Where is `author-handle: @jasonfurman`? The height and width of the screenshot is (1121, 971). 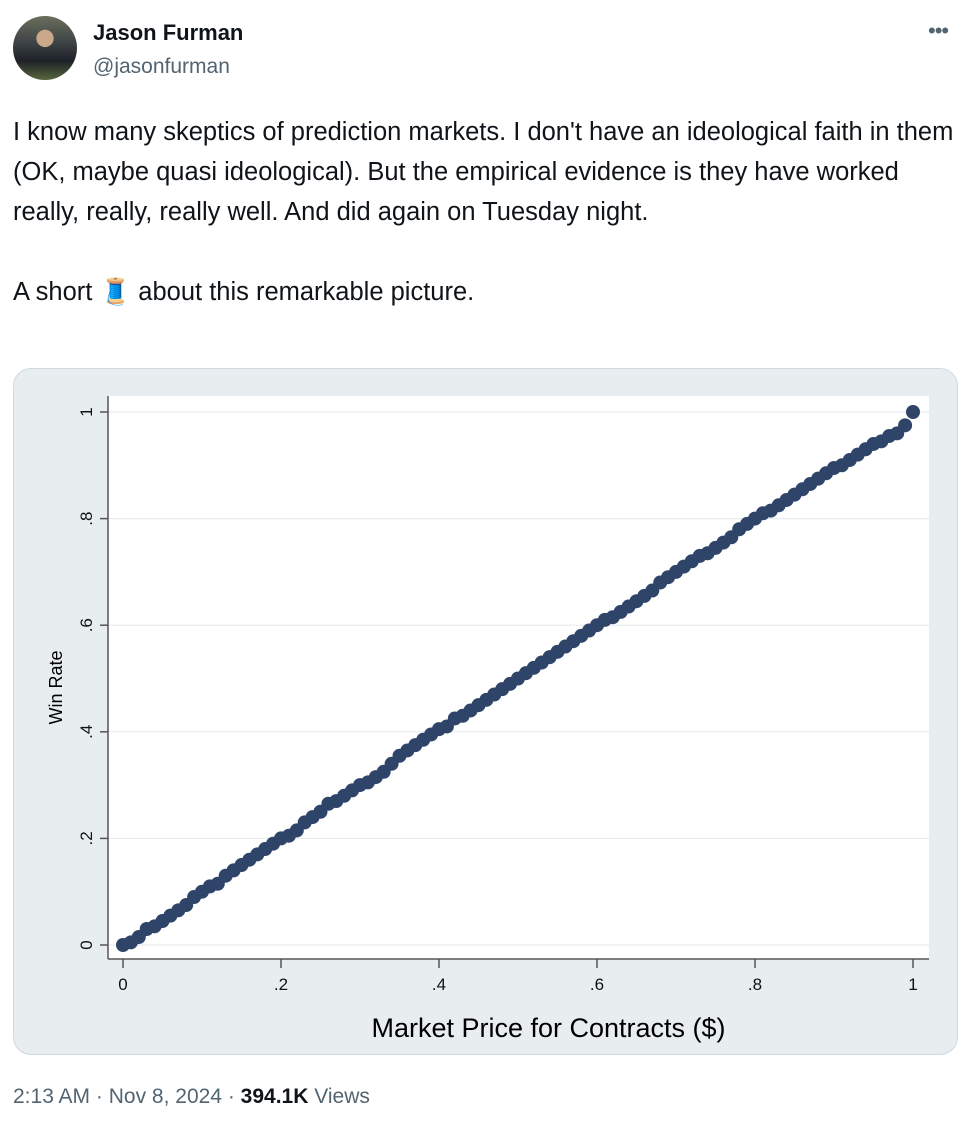 author-handle: @jasonfurman is located at coordinates (161, 66).